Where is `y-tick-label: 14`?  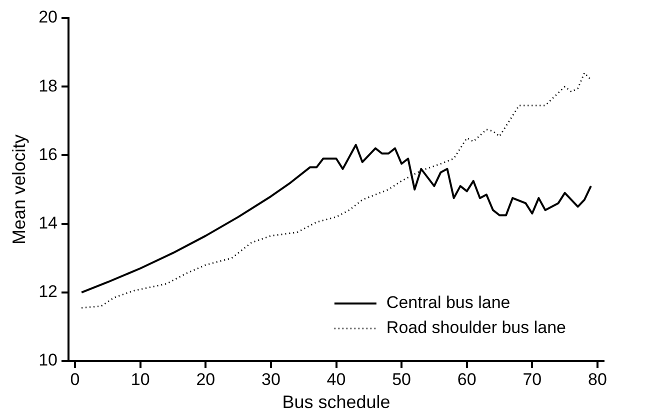
y-tick-label: 14 is located at coordinates (48, 222).